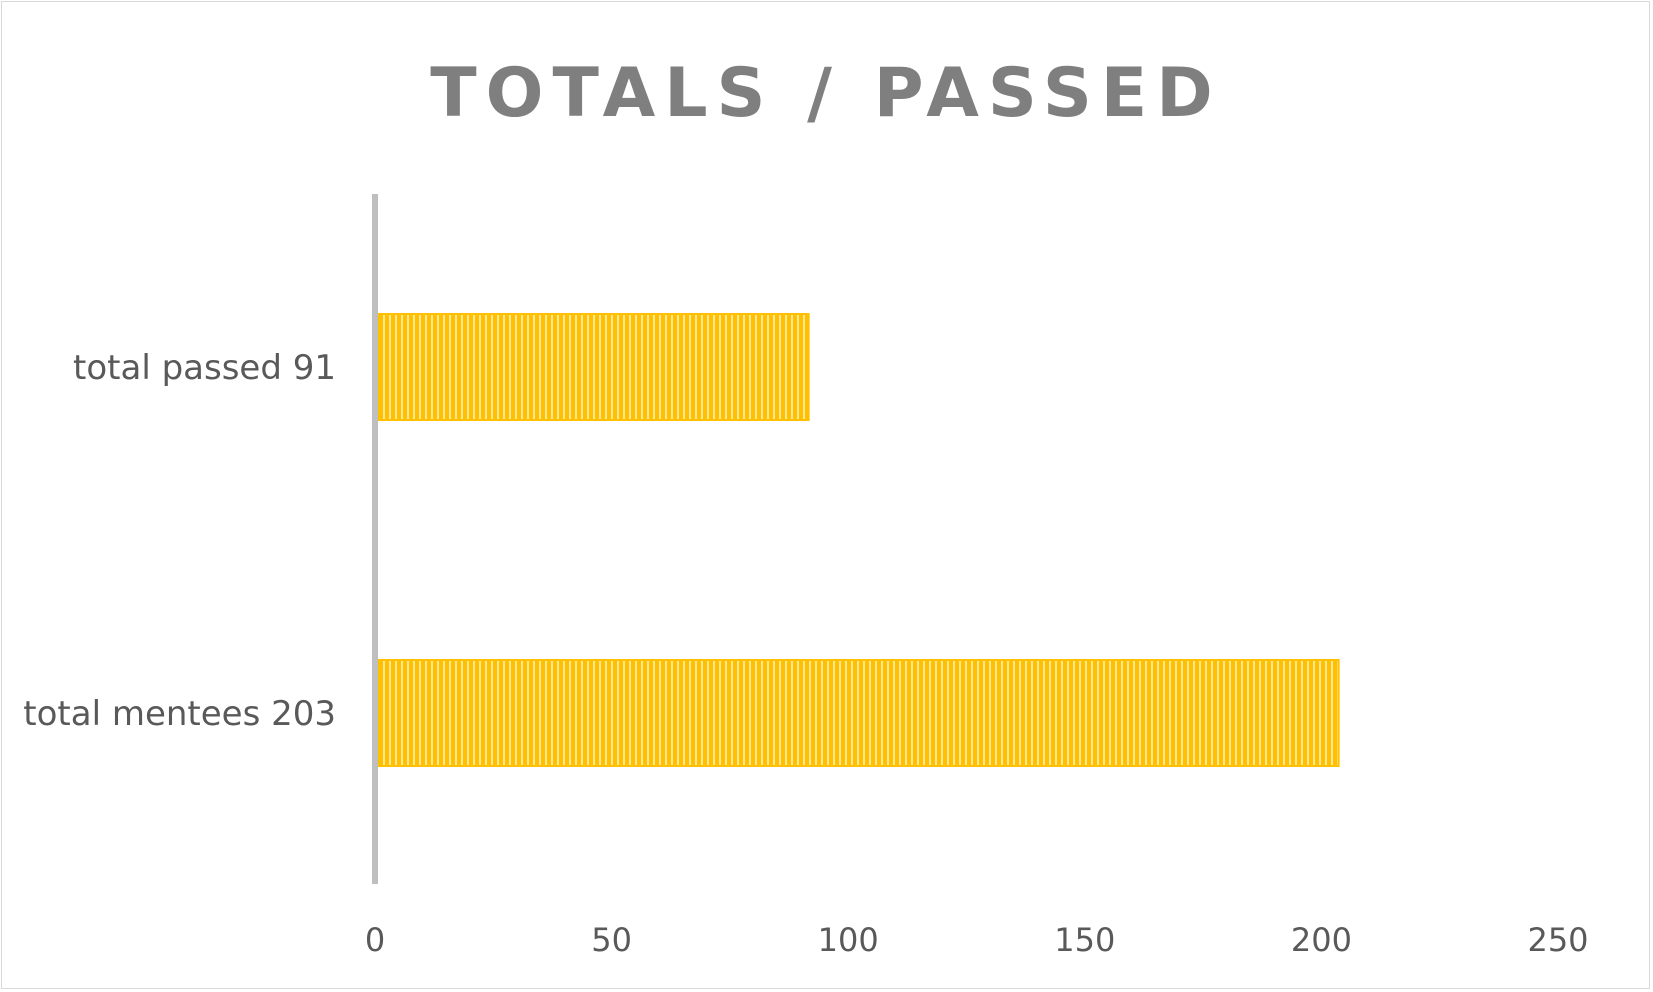 Image resolution: width=1653 pixels, height=992 pixels. What do you see at coordinates (1557, 940) in the screenshot?
I see `x-tick-label: 250` at bounding box center [1557, 940].